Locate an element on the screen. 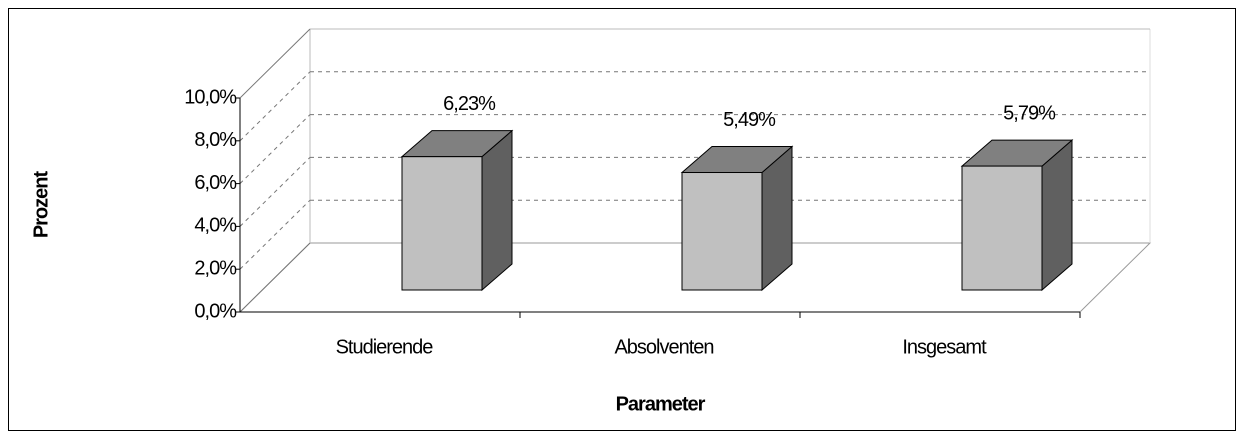 The width and height of the screenshot is (1244, 444). x-tick-label: Absolventen is located at coordinates (663, 347).